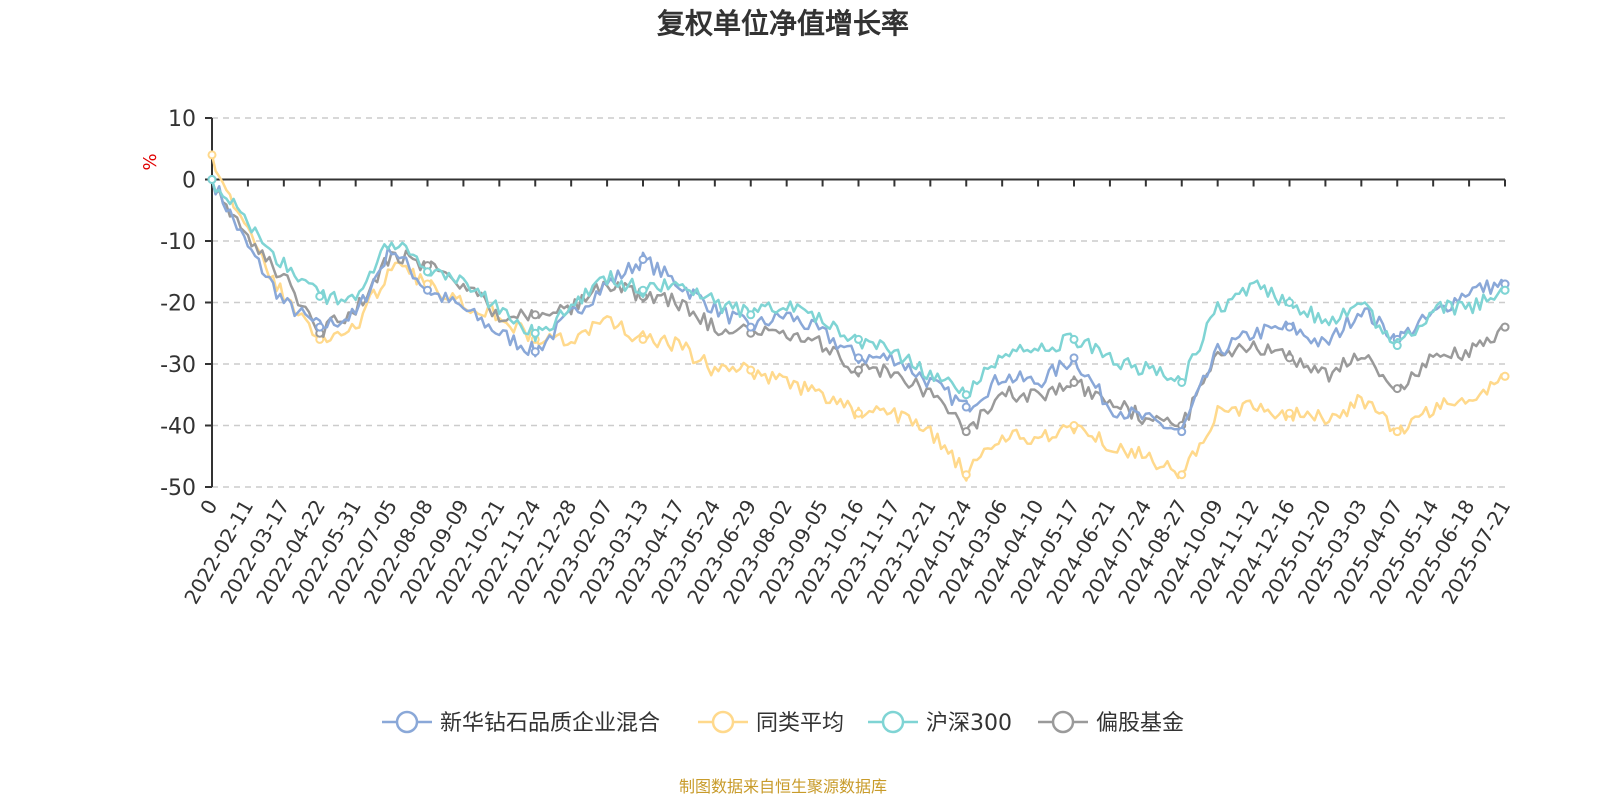 The width and height of the screenshot is (1600, 800). Describe the element at coordinates (178, 365) in the screenshot. I see `y-tick-label: -30` at that location.